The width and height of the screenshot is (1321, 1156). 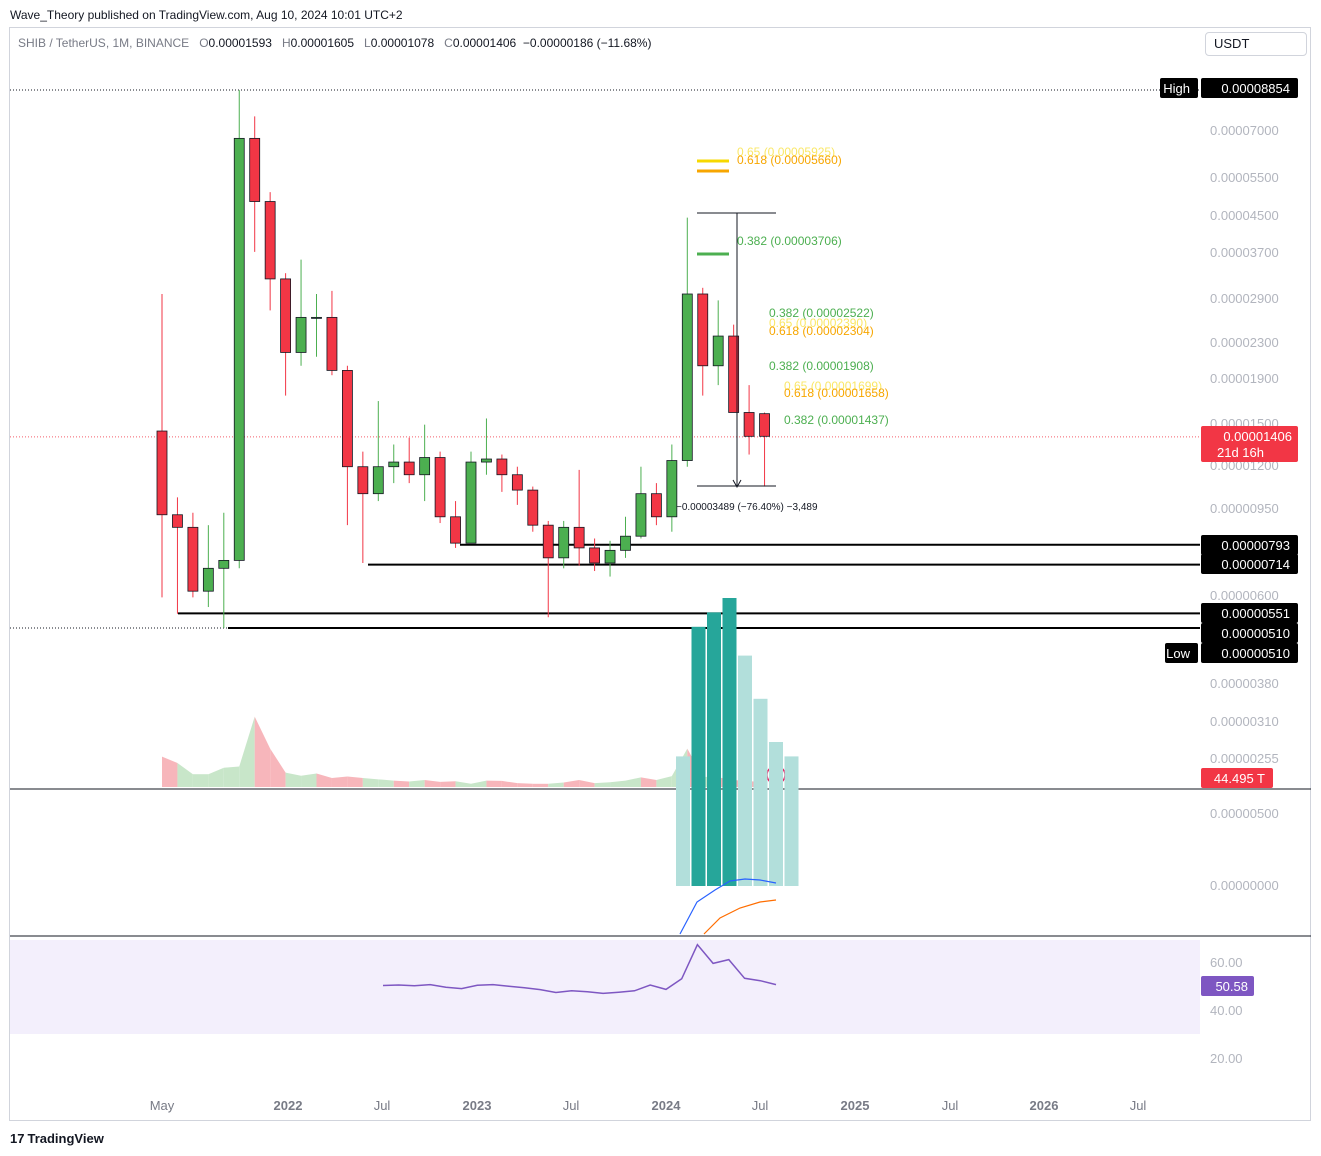 I want to click on x-tick-label: 2025, so click(x=855, y=1105).